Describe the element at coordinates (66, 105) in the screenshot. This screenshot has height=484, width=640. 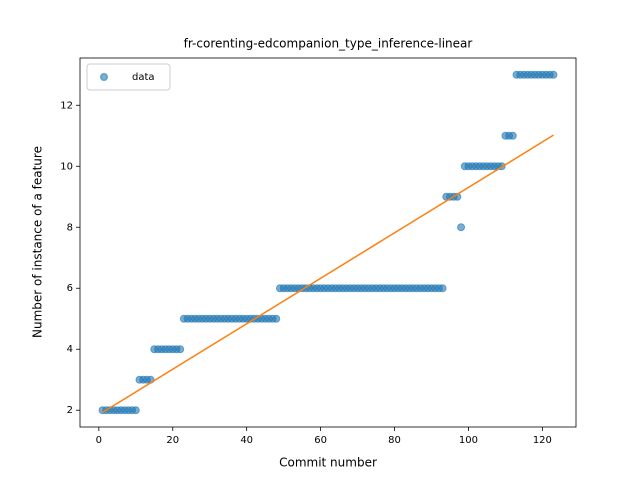
I see `y-tick-label: 12` at that location.